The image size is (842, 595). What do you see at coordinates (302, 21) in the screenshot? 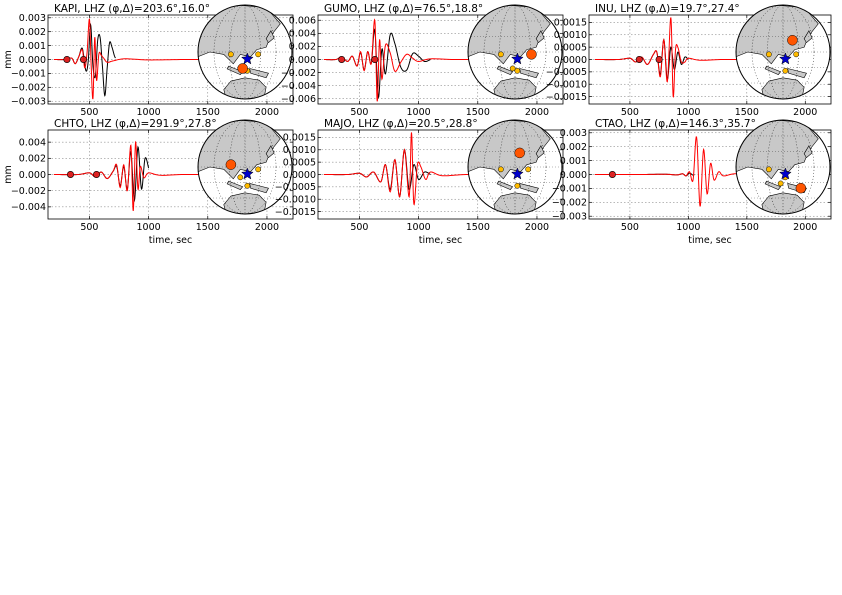
I see `y-tick-label: 0.006` at bounding box center [302, 21].